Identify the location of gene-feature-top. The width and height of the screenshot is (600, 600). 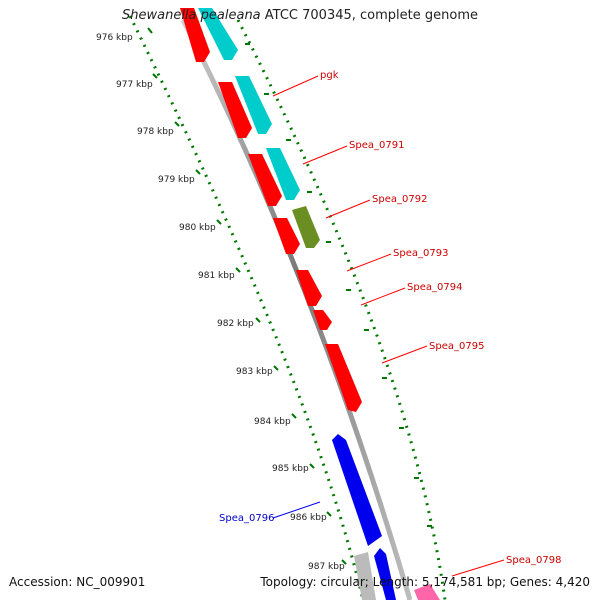
(195, 35).